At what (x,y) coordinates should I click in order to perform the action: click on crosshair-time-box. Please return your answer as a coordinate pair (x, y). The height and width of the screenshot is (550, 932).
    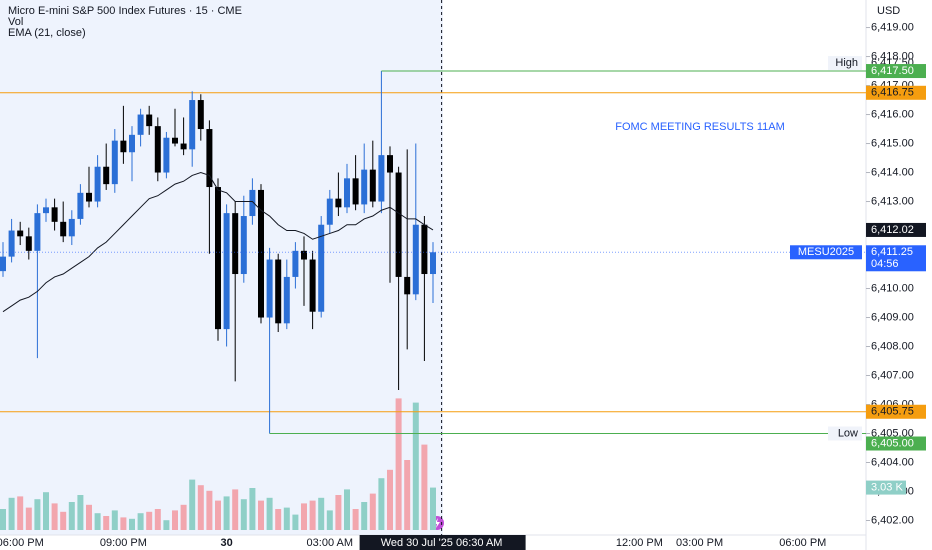
    Looking at the image, I should click on (442, 542).